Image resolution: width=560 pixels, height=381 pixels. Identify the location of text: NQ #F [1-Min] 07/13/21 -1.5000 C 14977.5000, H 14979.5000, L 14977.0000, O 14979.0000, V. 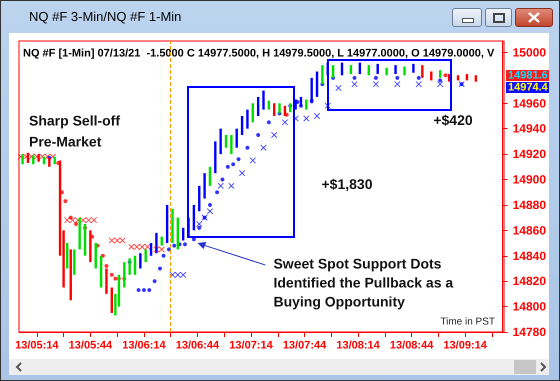
(259, 54).